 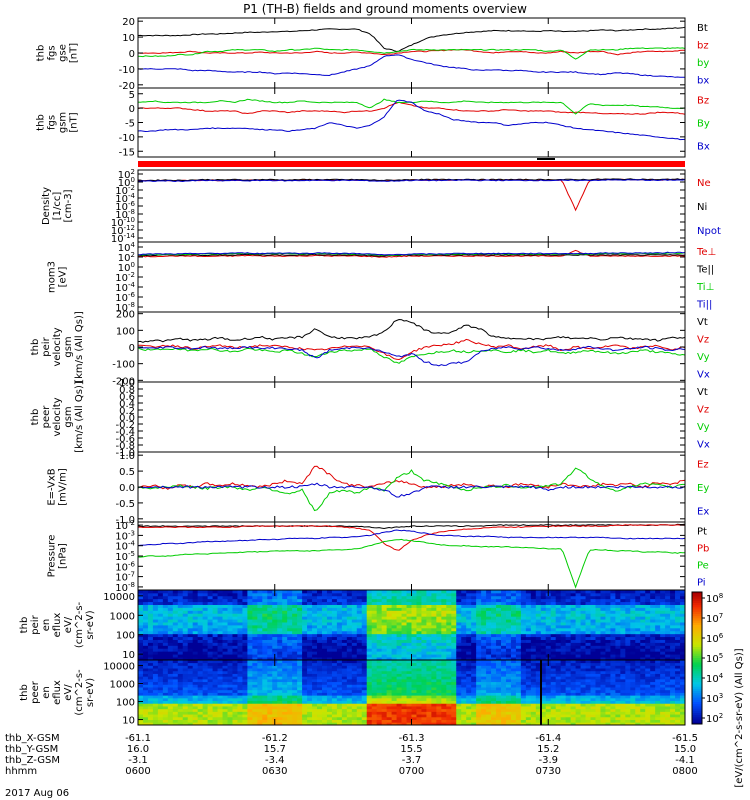 I want to click on y-axis-label: fgs, so click(x=52, y=52).